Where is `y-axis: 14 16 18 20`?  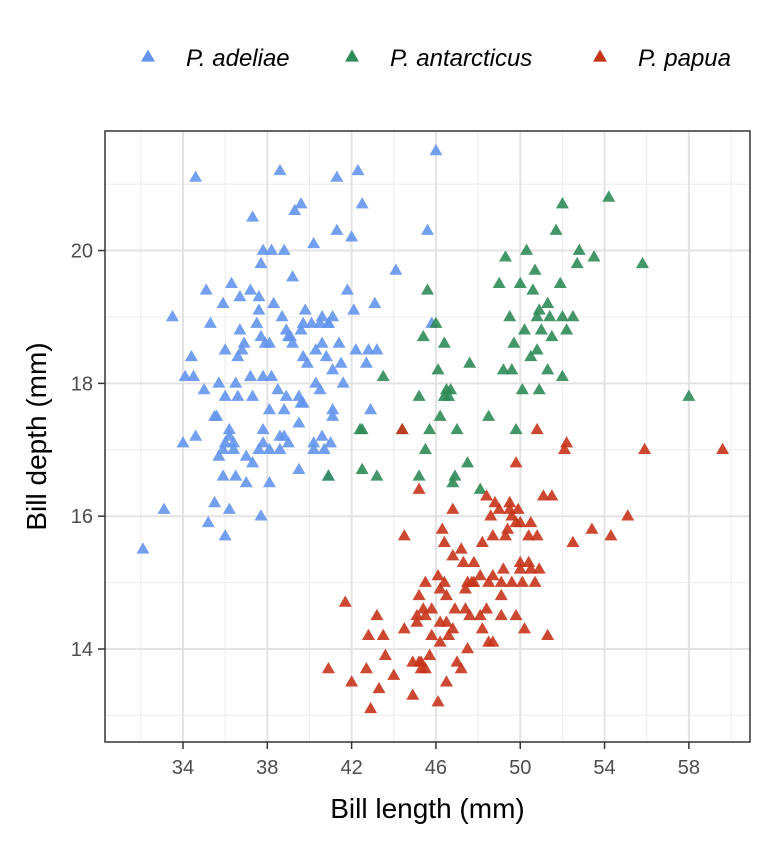
y-axis: 14 16 18 20 is located at coordinates (88, 451).